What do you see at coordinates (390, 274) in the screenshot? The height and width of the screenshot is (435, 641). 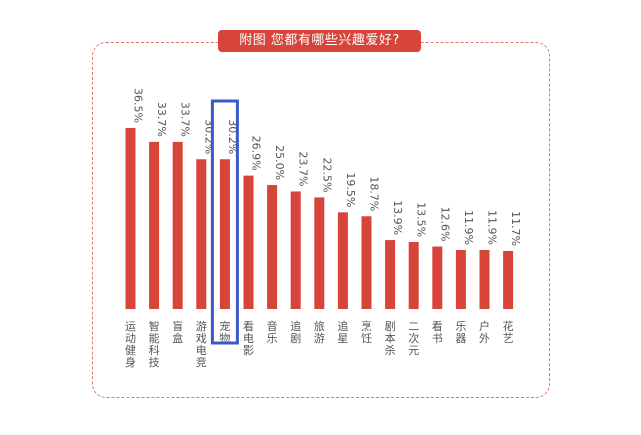 I see `bar-剧本杀` at bounding box center [390, 274].